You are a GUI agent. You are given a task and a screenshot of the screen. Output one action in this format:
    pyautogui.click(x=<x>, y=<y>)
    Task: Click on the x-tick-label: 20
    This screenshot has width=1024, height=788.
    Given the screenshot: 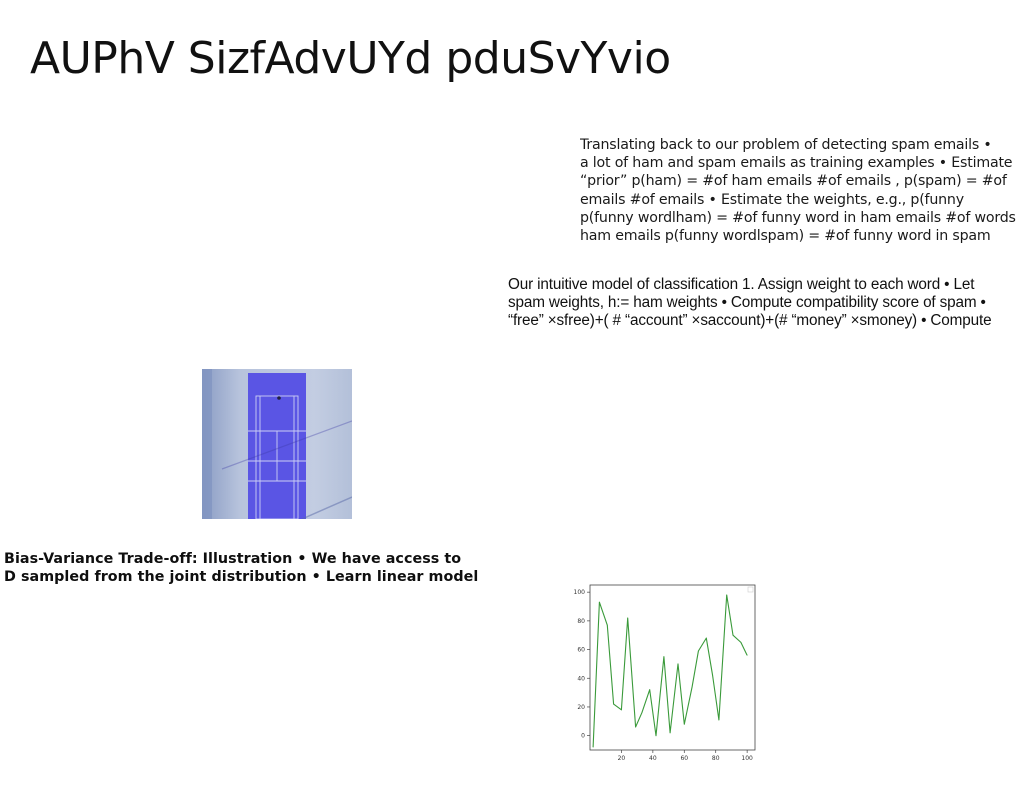 What is the action you would take?
    pyautogui.click(x=622, y=758)
    